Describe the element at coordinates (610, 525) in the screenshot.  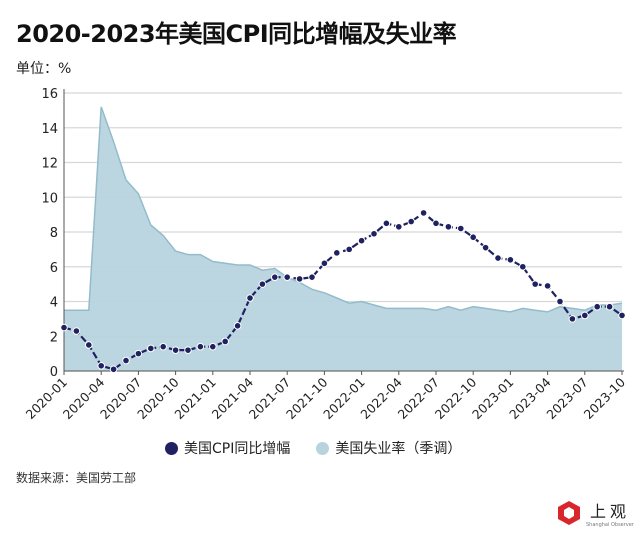
I see `logo-subtext: Shanghai Observer` at that location.